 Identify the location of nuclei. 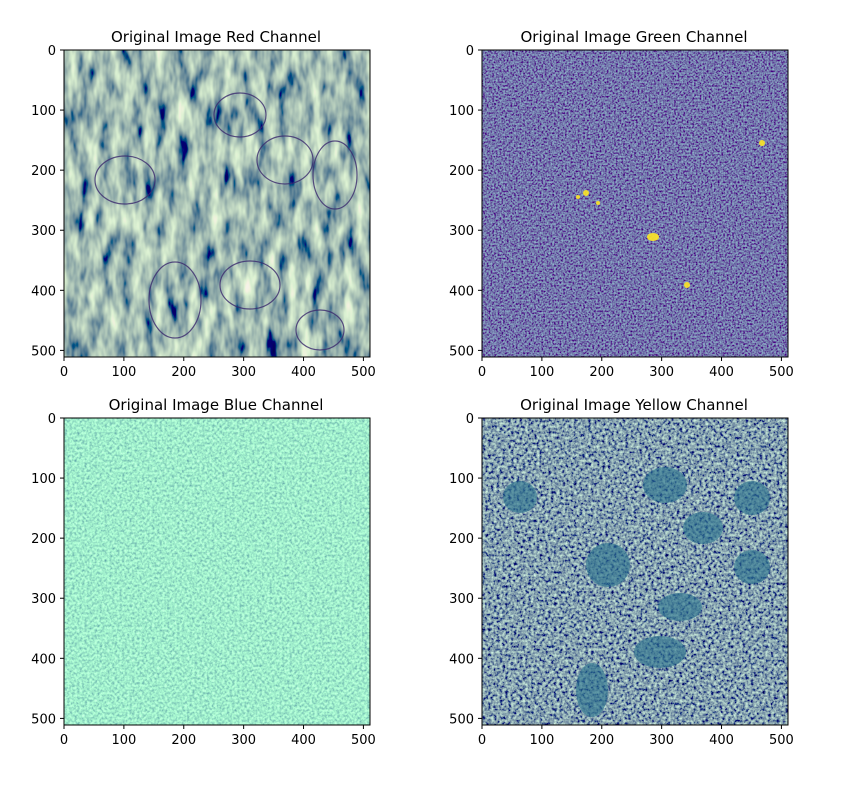
(217, 571).